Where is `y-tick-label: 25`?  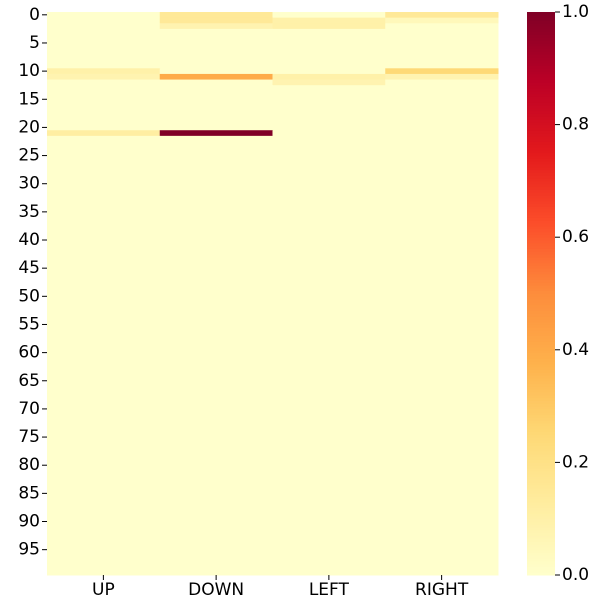
y-tick-label: 25 is located at coordinates (29, 156).